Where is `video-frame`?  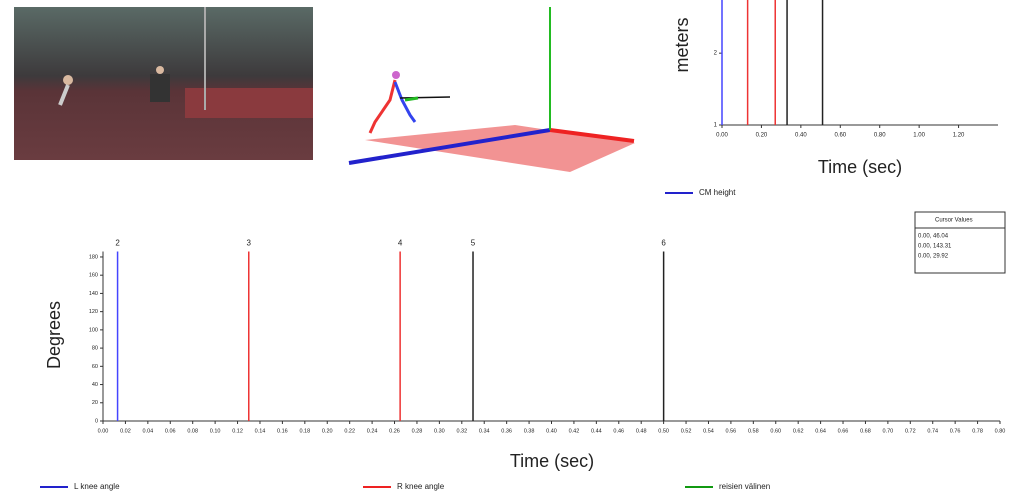
video-frame is located at coordinates (163, 83).